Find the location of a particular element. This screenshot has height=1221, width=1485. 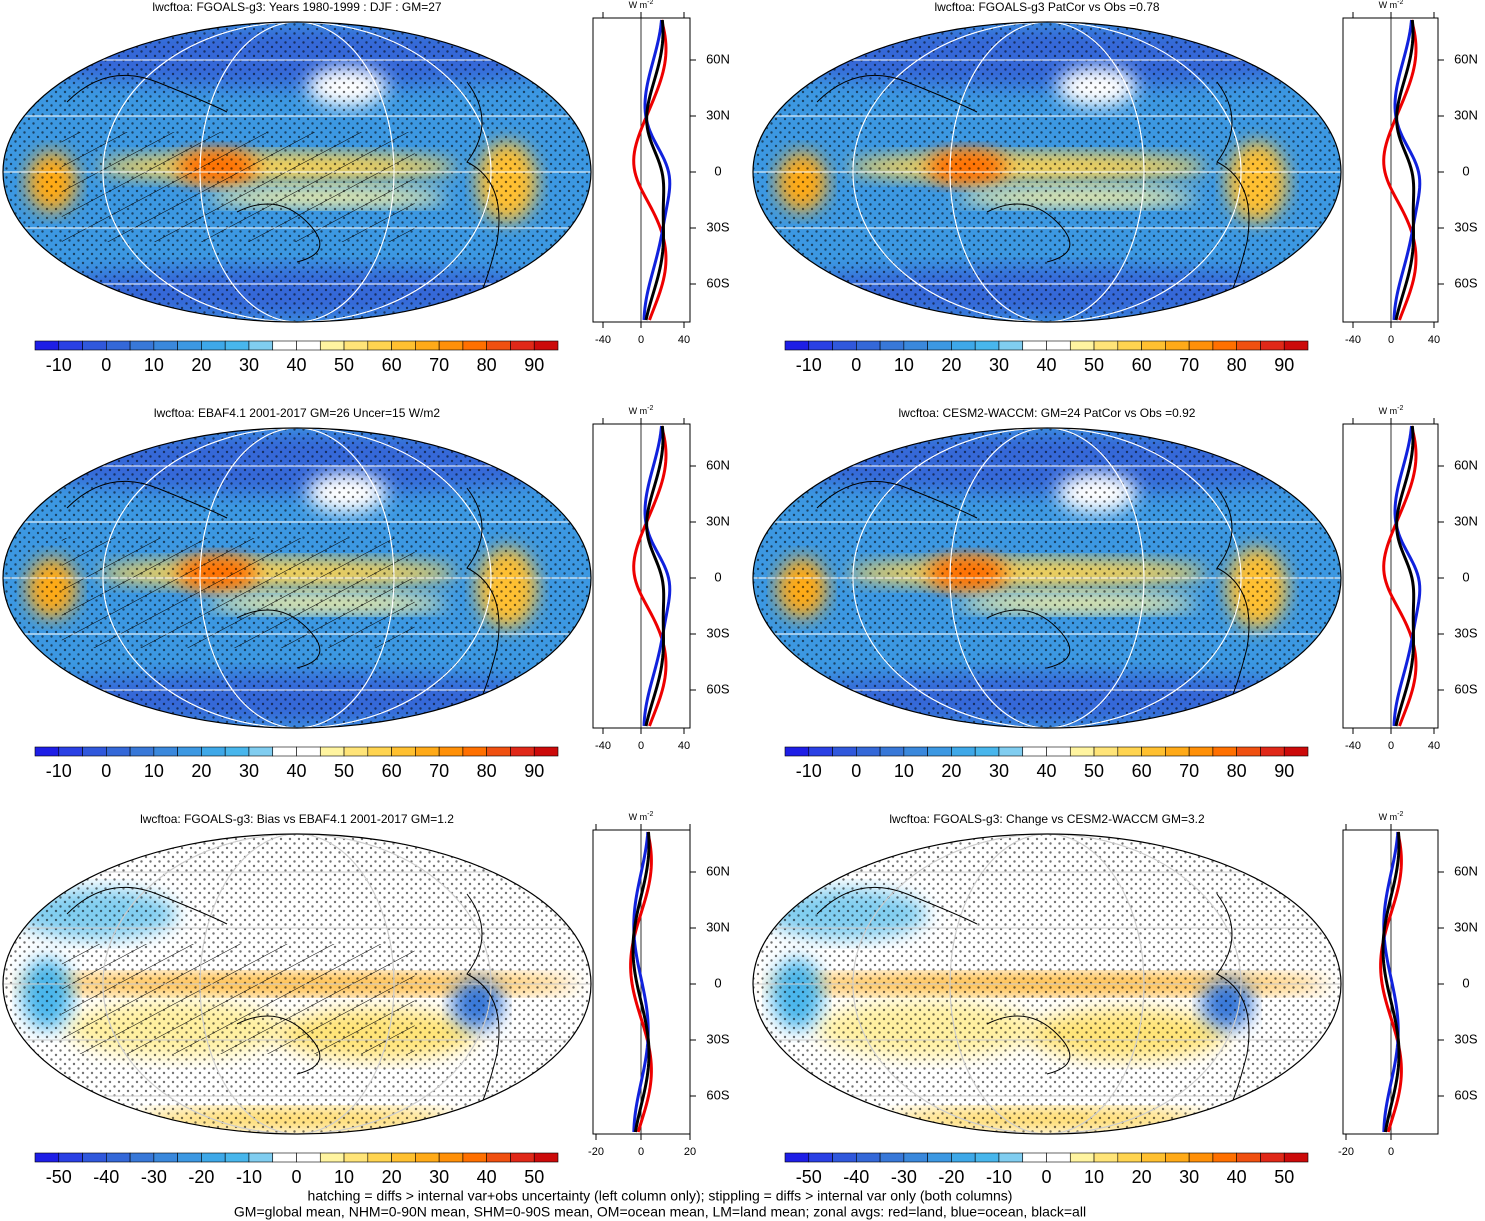

zonal-x-label: -40 is located at coordinates (603, 340).